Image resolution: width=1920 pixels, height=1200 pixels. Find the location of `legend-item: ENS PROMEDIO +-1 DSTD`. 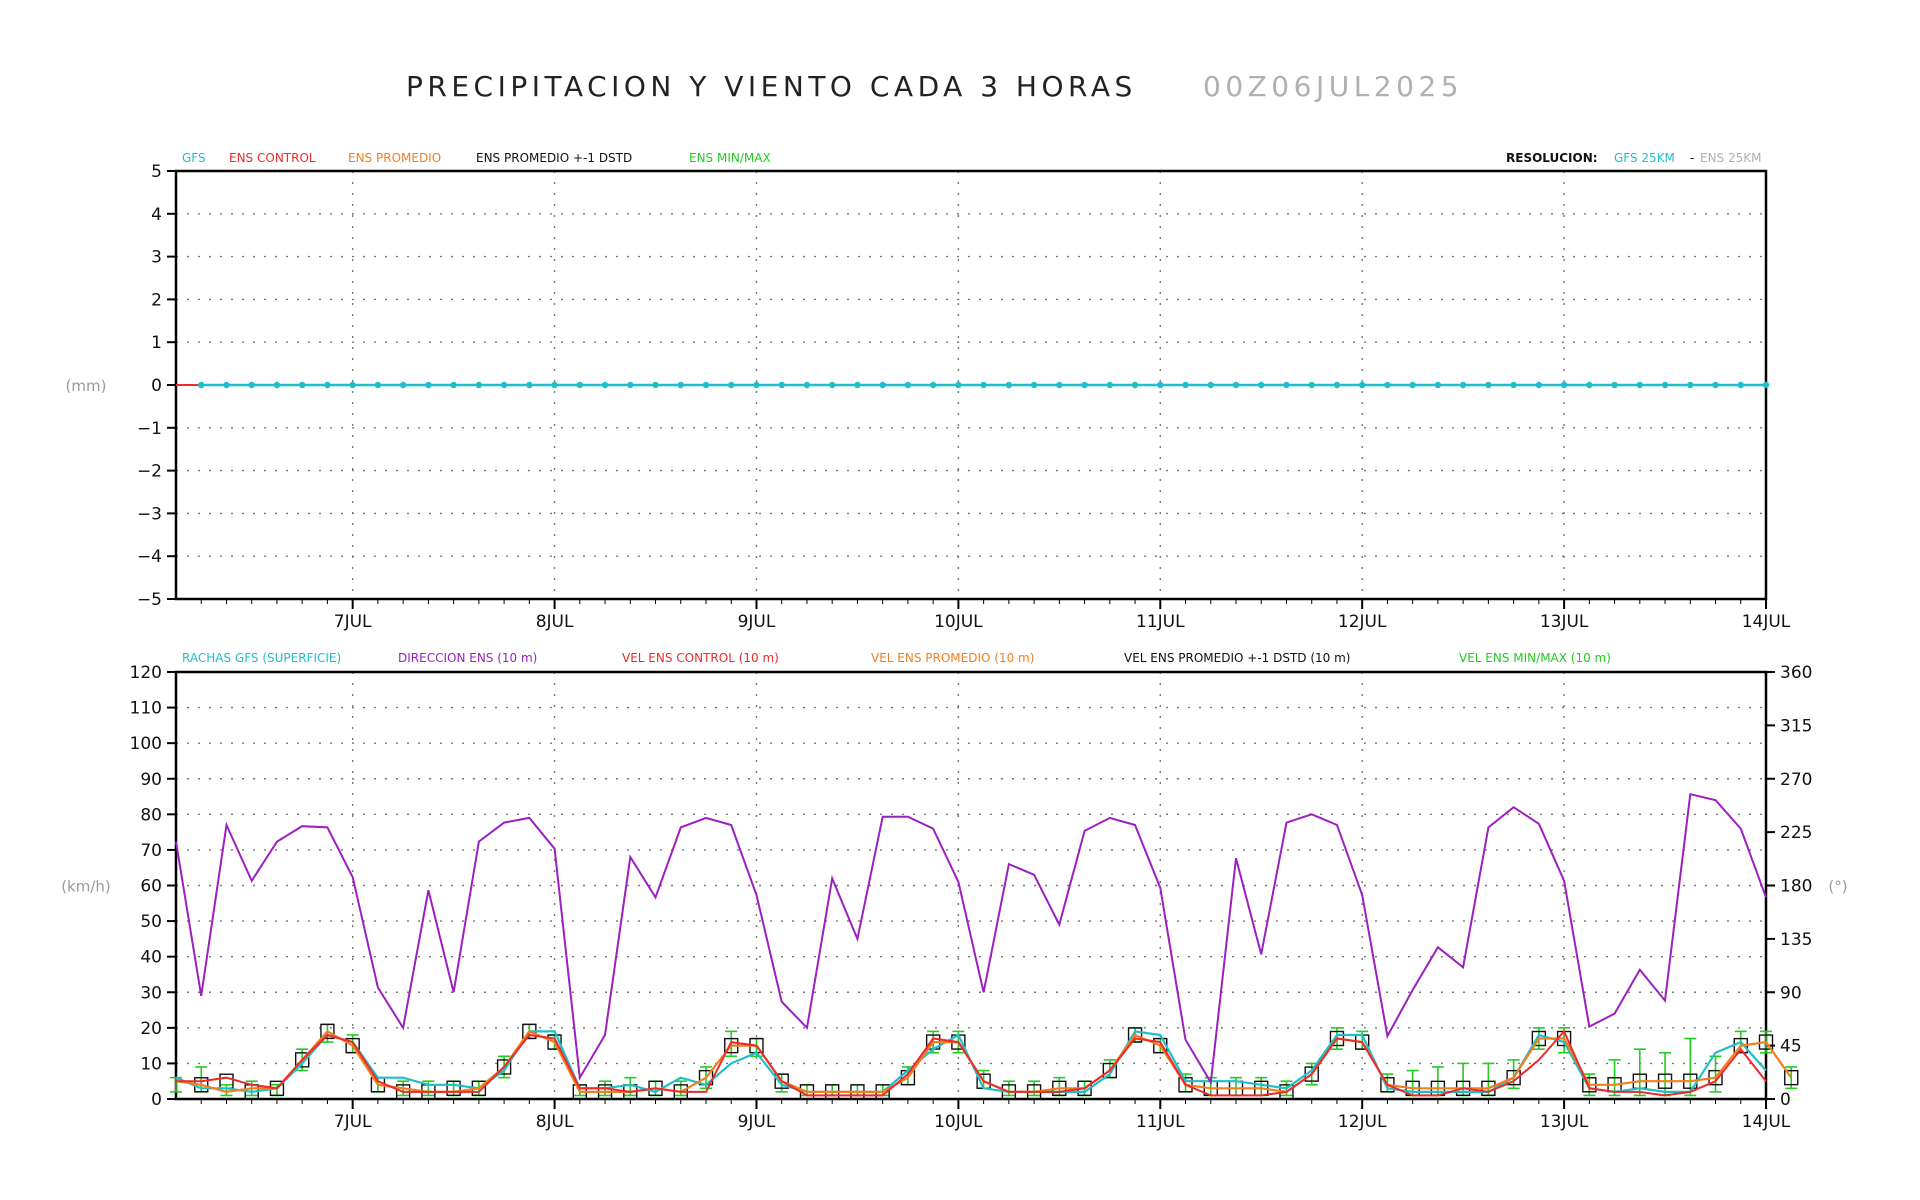

legend-item: ENS PROMEDIO +-1 DSTD is located at coordinates (554, 158).